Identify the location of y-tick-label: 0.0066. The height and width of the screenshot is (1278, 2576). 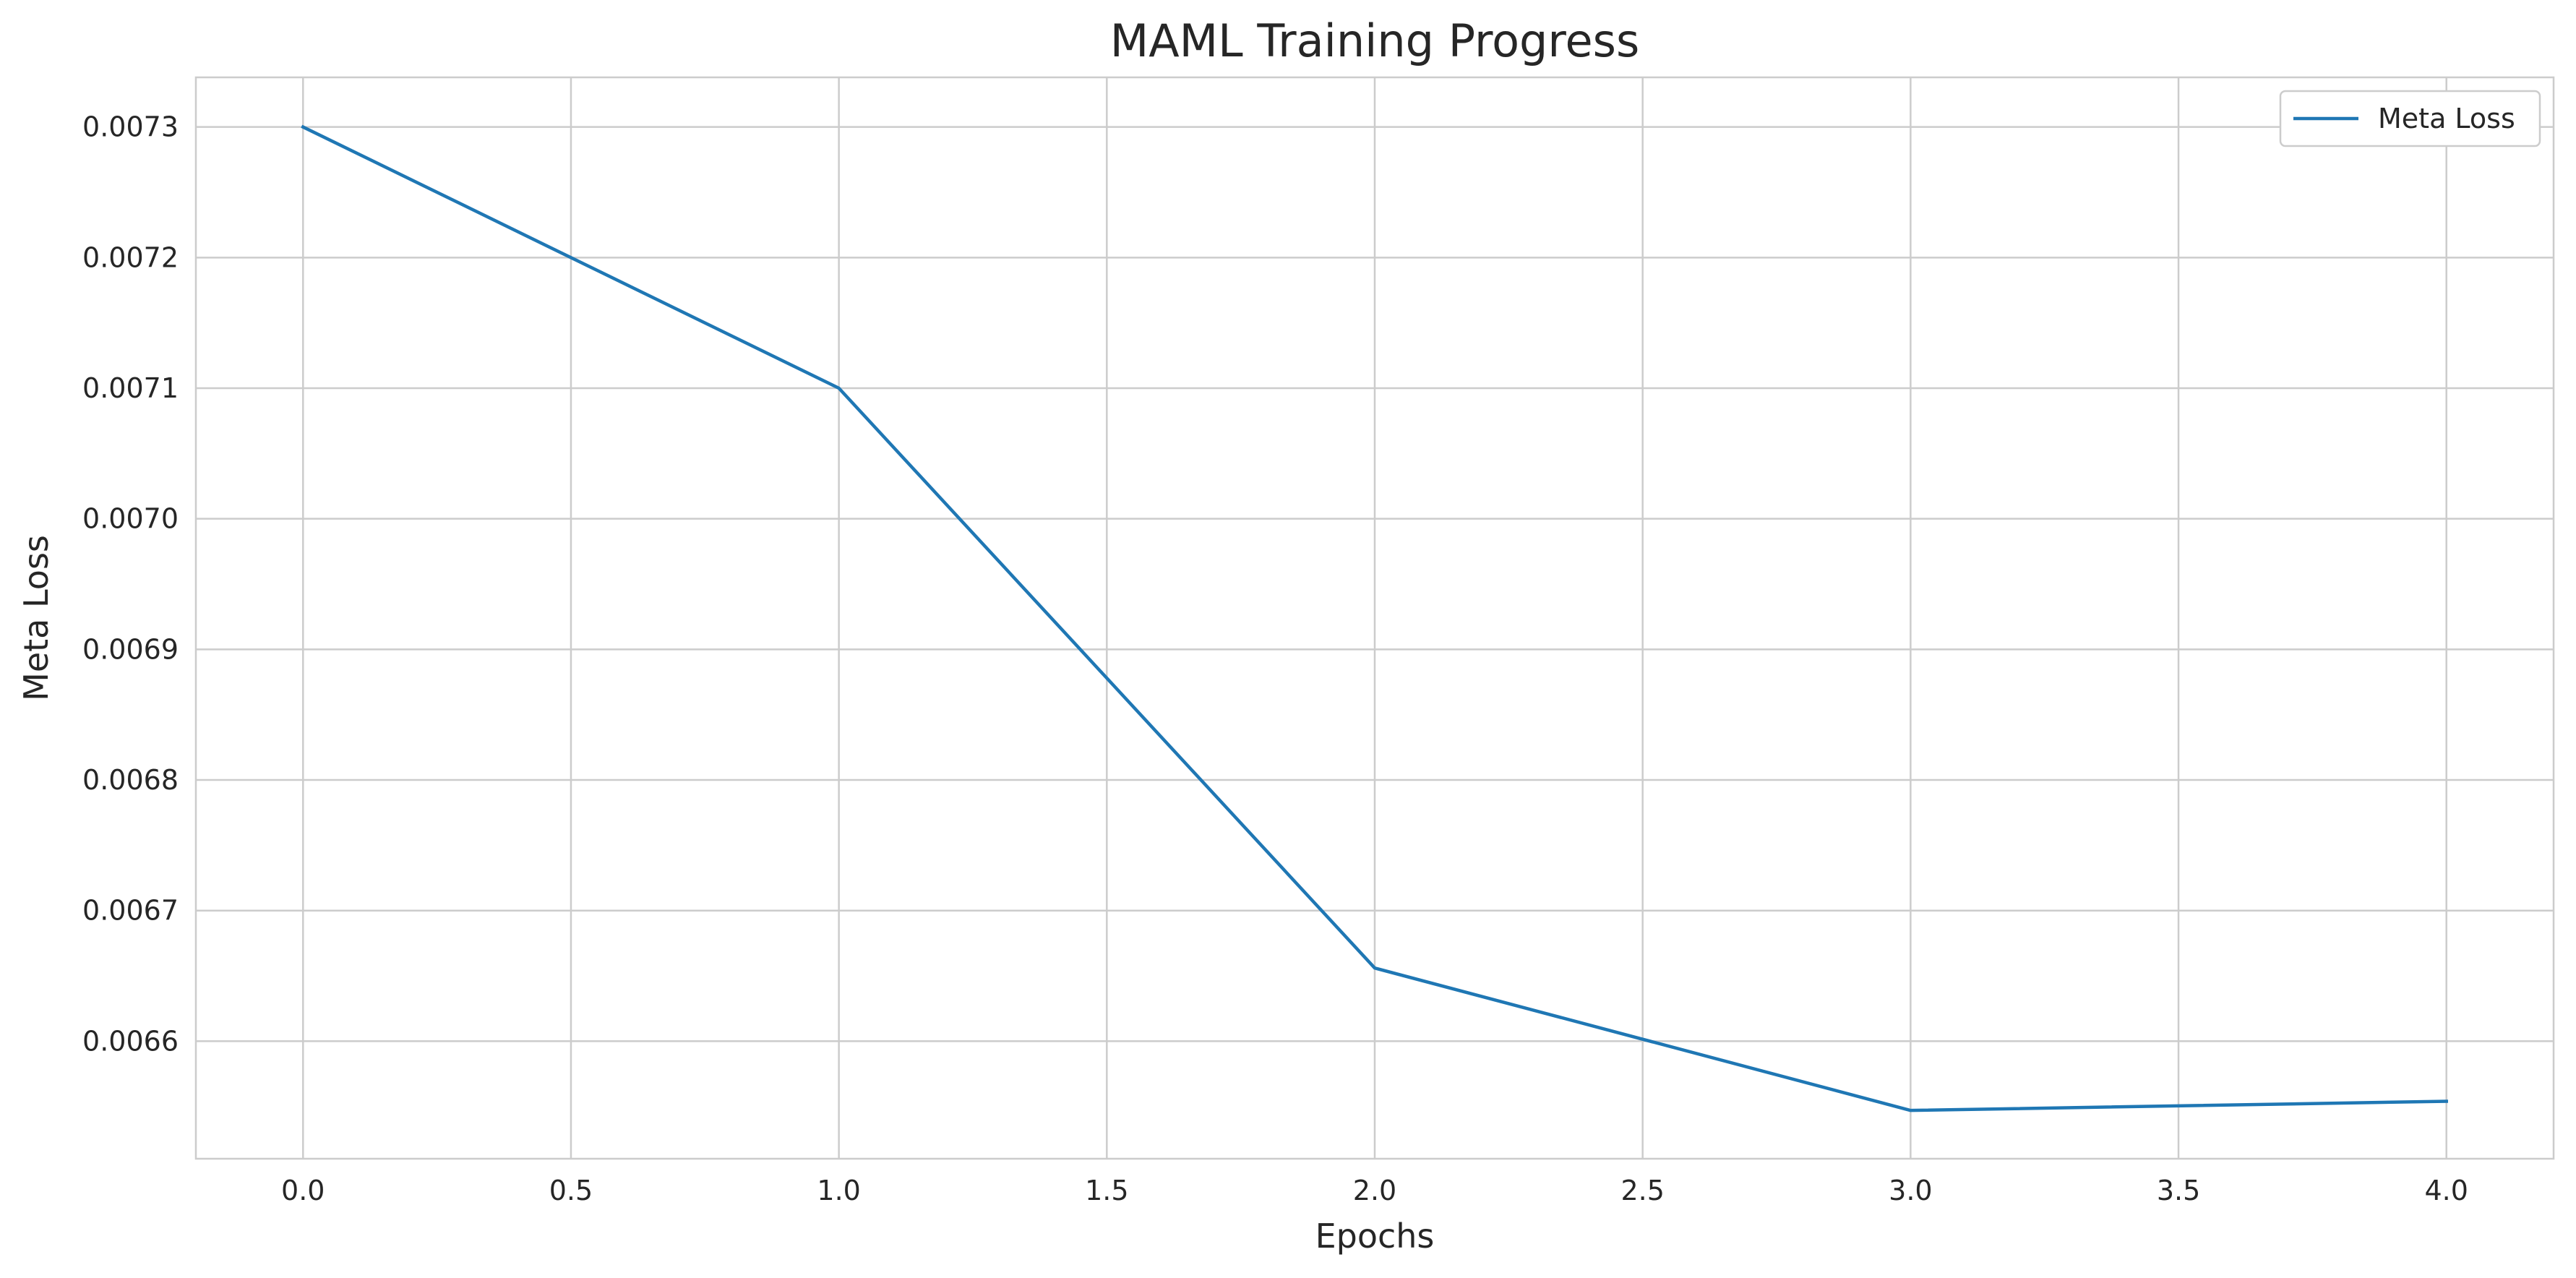
(130, 1041).